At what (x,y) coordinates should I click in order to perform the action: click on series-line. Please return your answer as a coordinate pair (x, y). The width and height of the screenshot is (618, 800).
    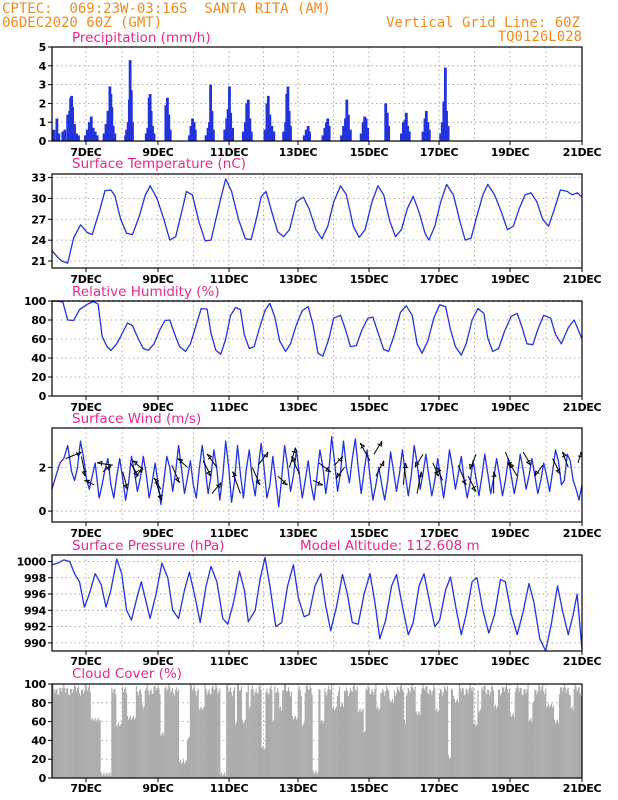
    Looking at the image, I should click on (317, 221).